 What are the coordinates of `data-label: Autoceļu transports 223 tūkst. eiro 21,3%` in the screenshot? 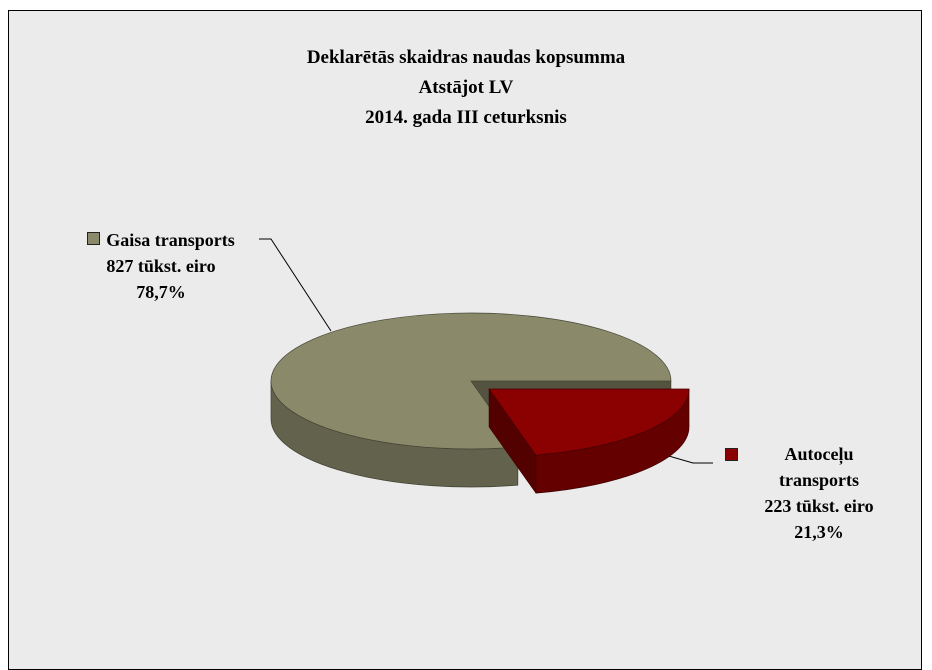 It's located at (819, 493).